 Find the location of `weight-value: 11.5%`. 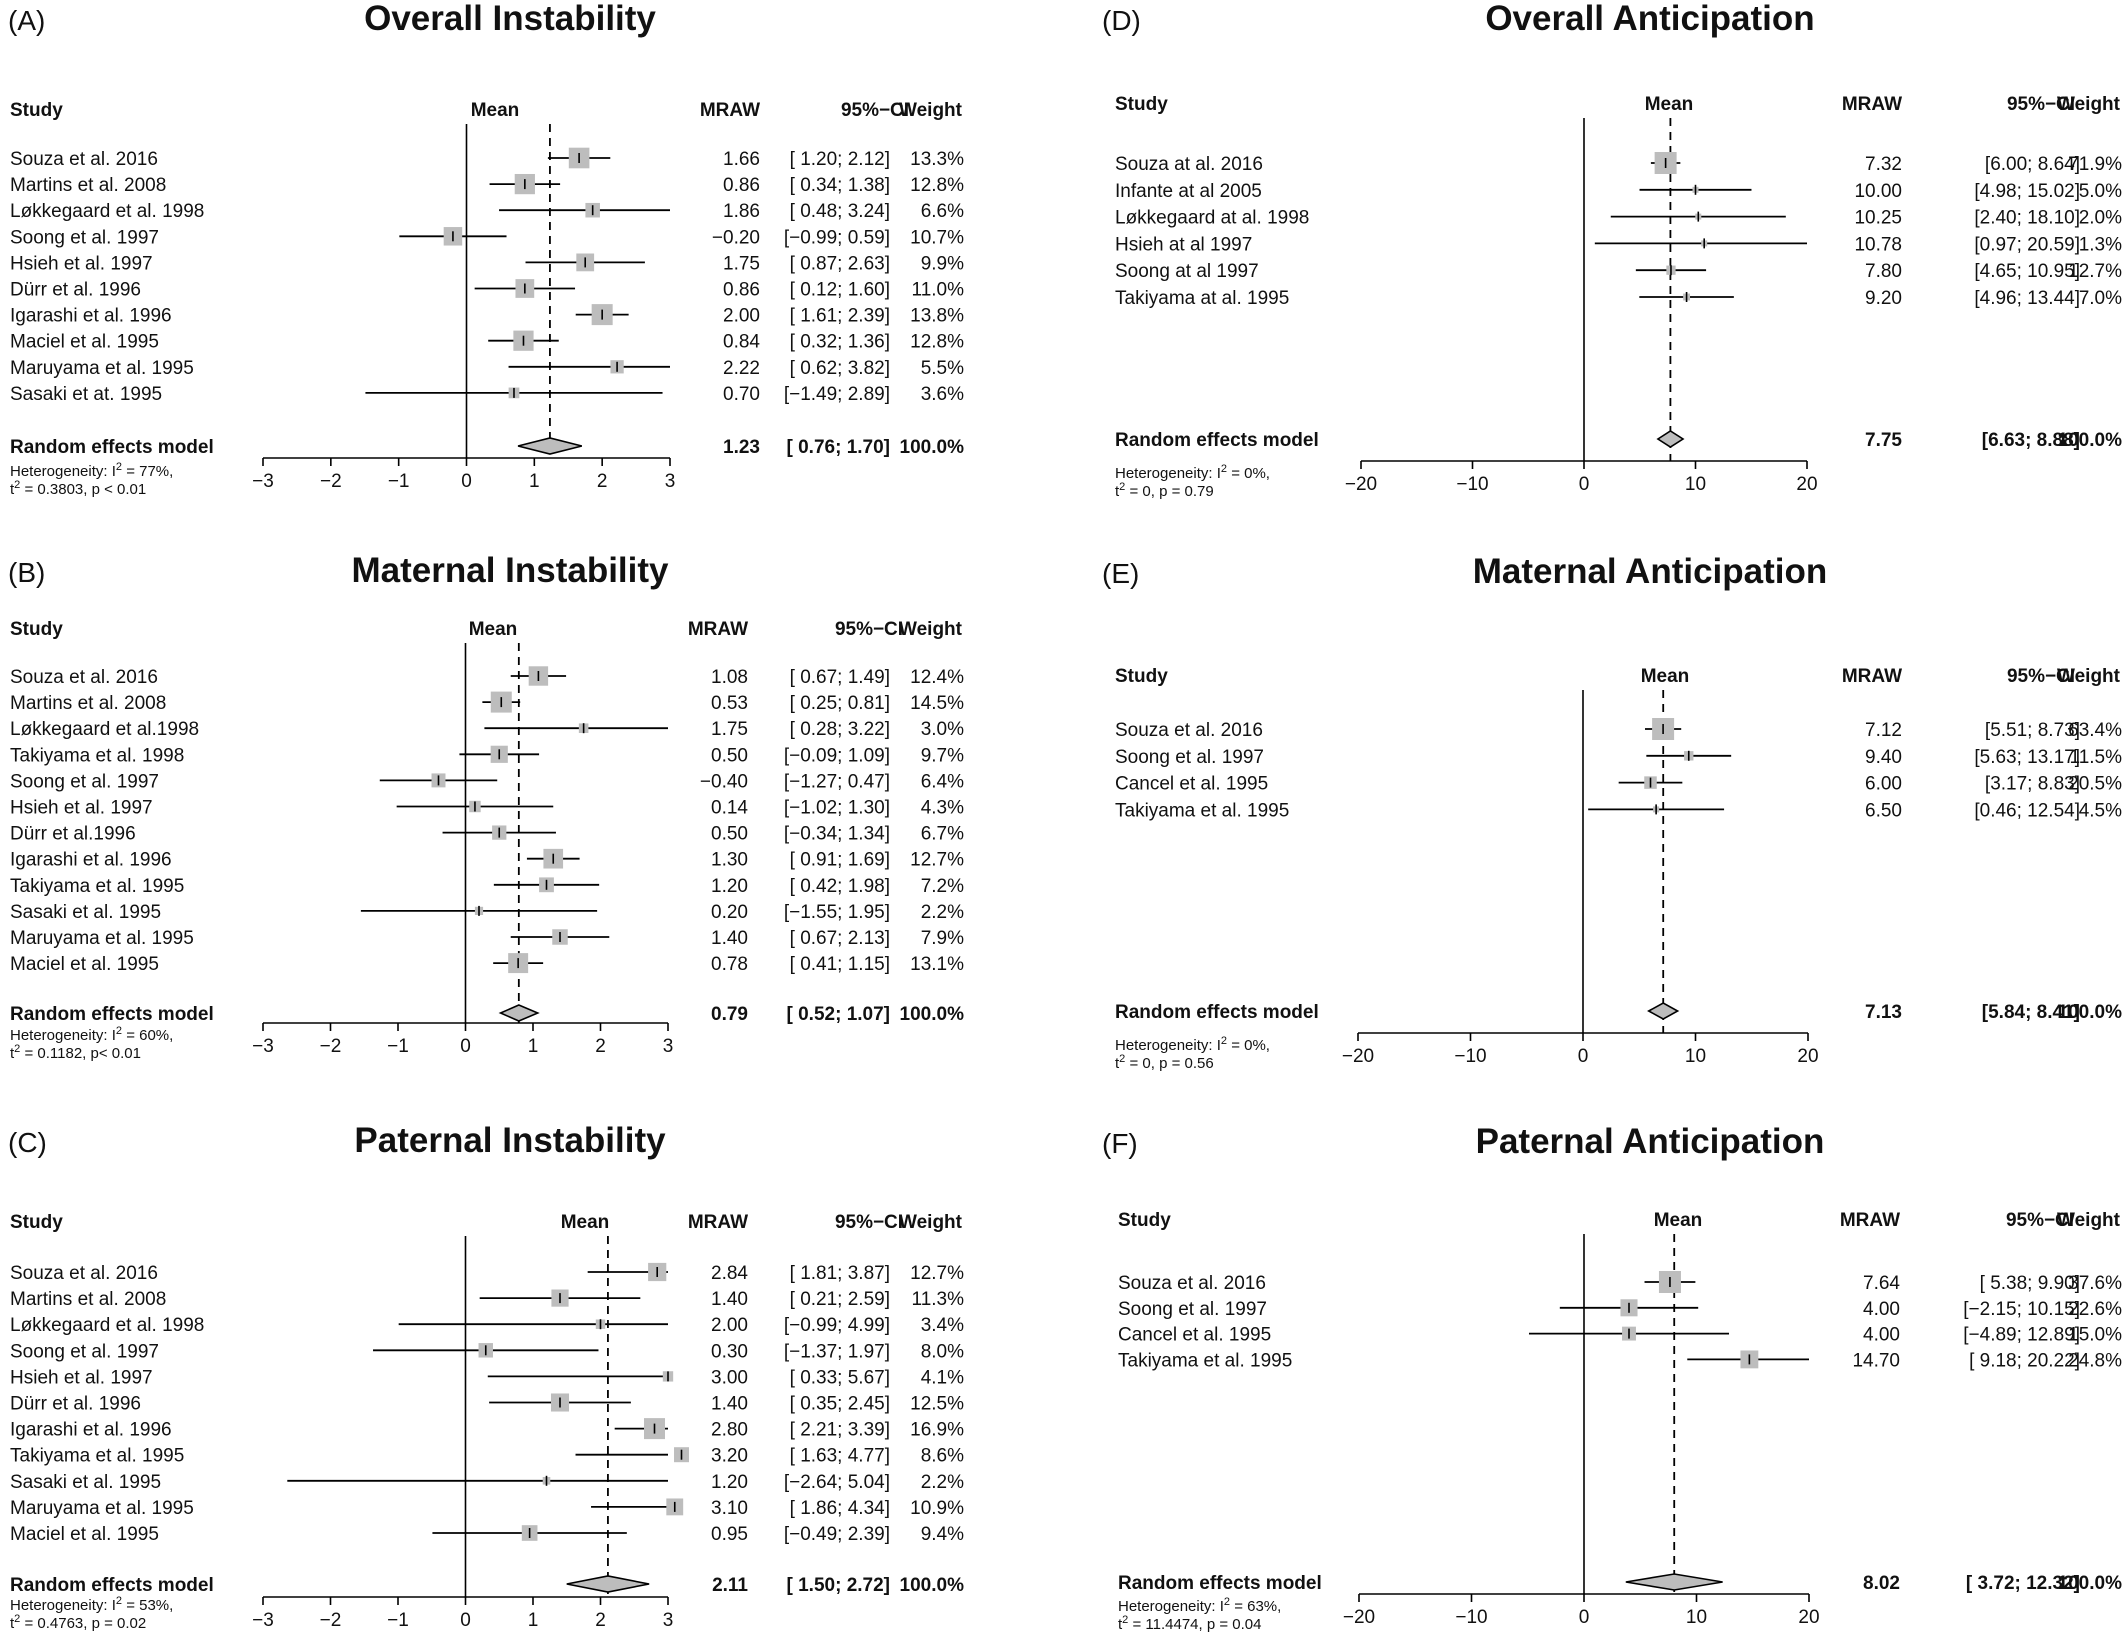

weight-value: 11.5% is located at coordinates (2096, 757).